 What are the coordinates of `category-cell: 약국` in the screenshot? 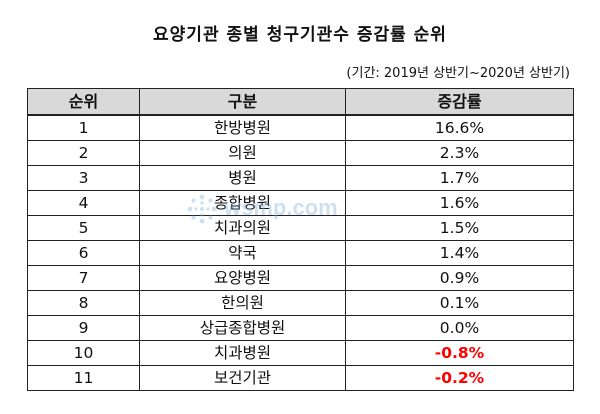 It's located at (242, 253).